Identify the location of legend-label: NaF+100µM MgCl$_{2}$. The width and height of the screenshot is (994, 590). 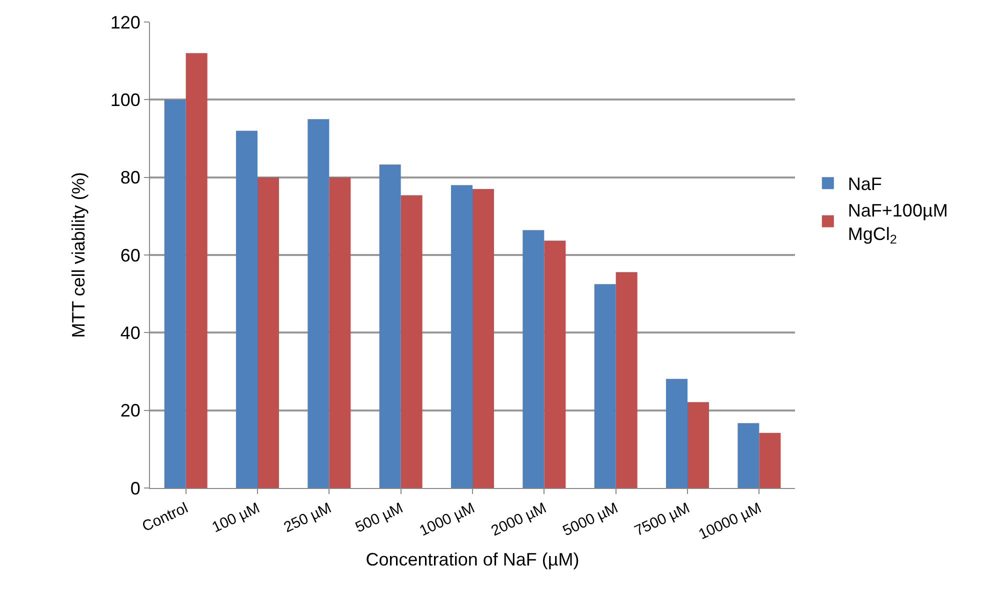
(898, 223).